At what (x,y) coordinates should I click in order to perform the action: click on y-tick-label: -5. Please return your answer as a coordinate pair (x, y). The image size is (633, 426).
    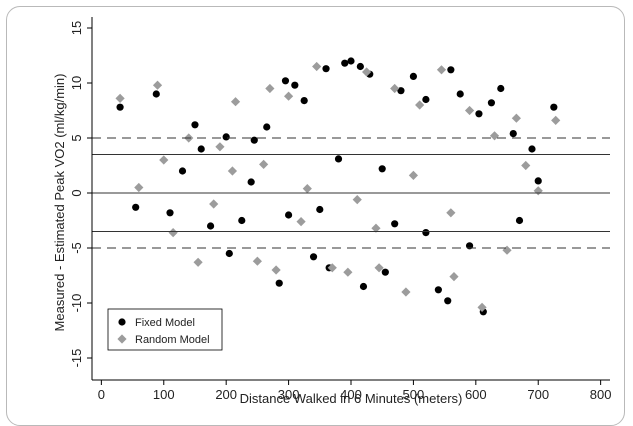
    Looking at the image, I should click on (76, 248).